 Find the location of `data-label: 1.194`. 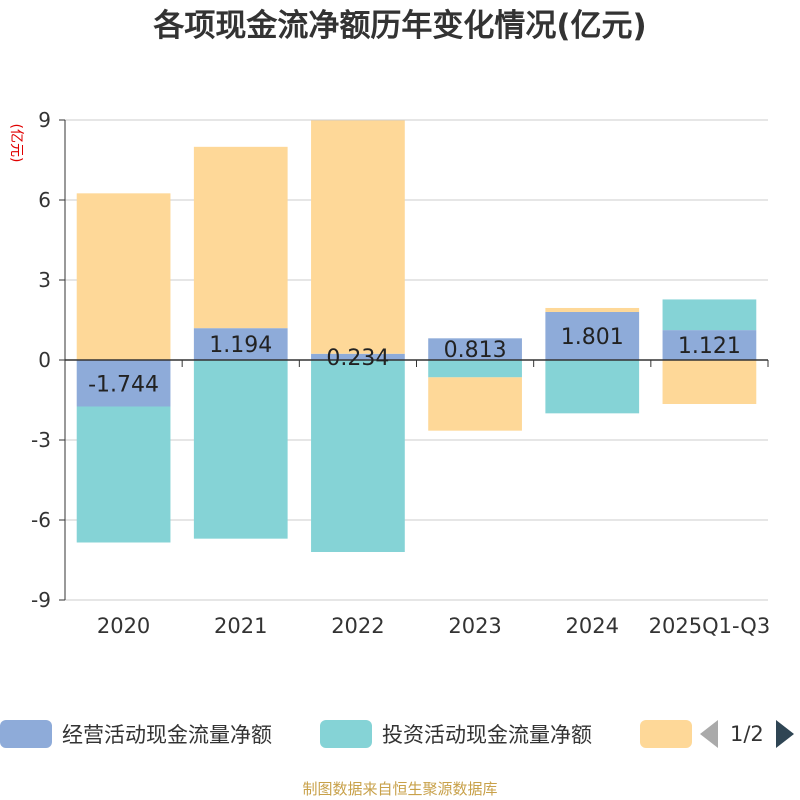

data-label: 1.194 is located at coordinates (240, 345).